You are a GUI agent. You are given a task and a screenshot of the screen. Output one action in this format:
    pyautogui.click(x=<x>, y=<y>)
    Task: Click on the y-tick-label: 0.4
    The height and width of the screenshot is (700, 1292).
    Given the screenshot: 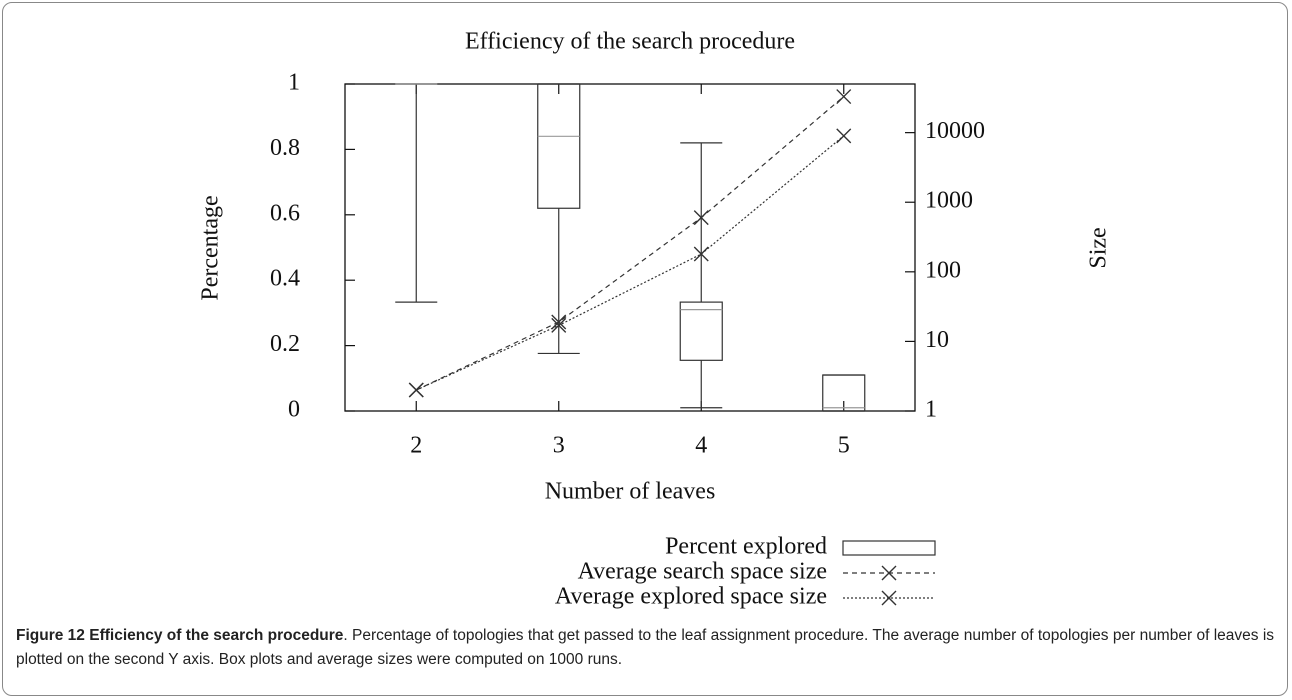 What is the action you would take?
    pyautogui.click(x=285, y=279)
    